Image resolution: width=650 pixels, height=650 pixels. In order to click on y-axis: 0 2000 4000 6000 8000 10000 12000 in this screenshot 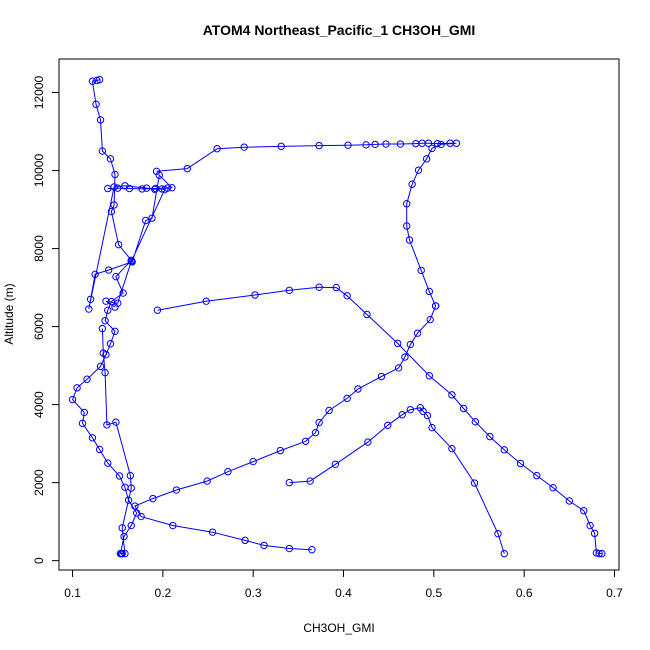, I will do `click(45, 320)`.